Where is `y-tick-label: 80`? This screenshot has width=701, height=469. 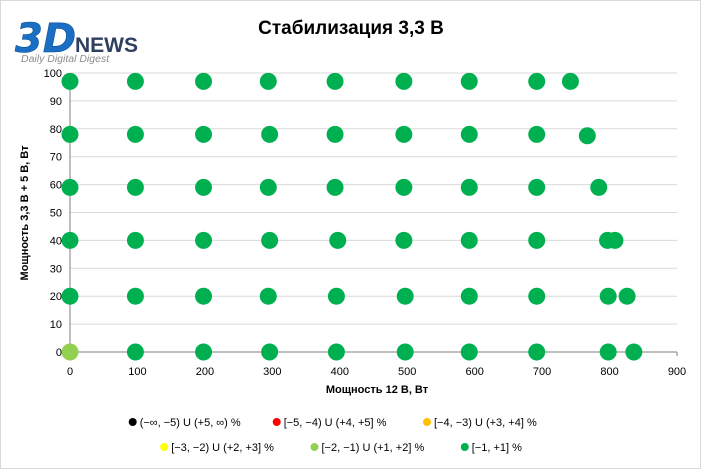 y-tick-label: 80 is located at coordinates (56, 130).